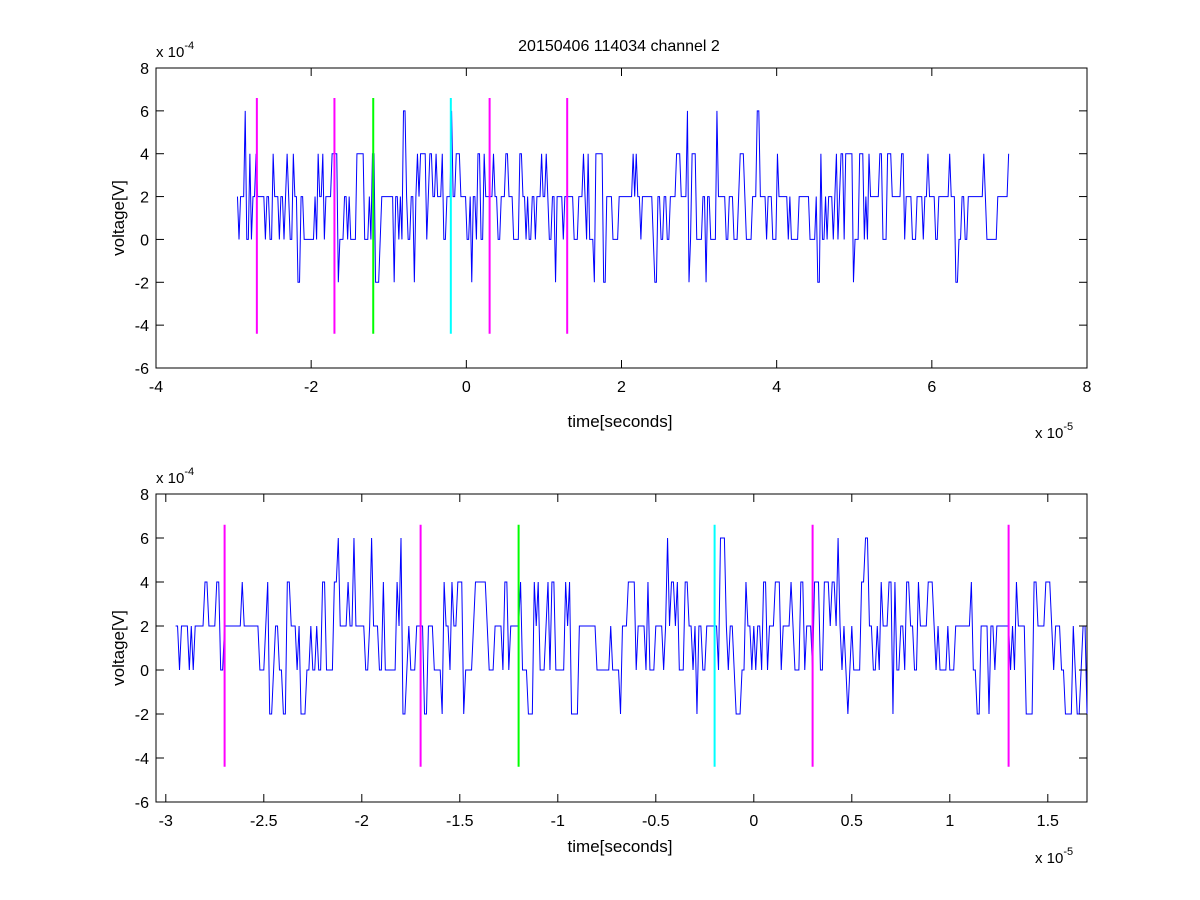 This screenshot has width=1200, height=900. Describe the element at coordinates (170, 478) in the screenshot. I see `bottom-y-exponent-base: x 10` at that location.